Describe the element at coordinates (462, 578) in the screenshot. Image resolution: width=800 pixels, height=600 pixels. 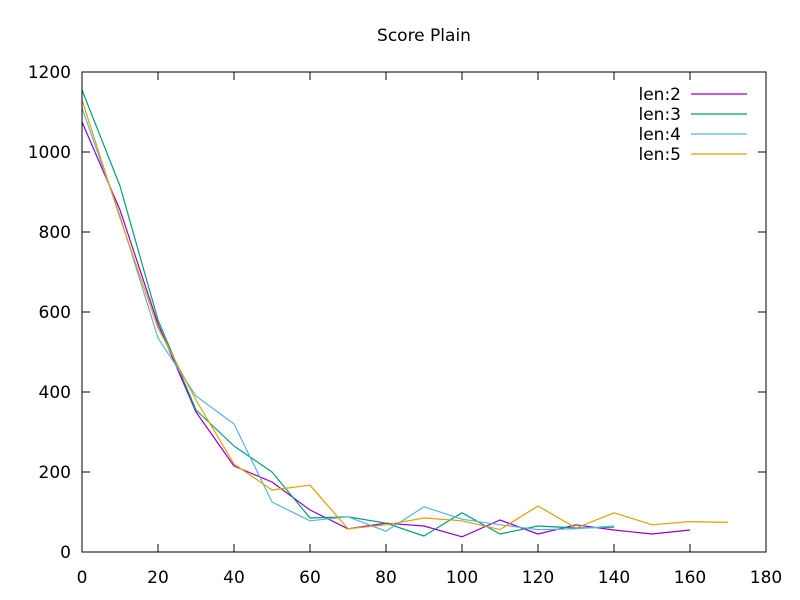
I see `x-tick-label: 100` at that location.